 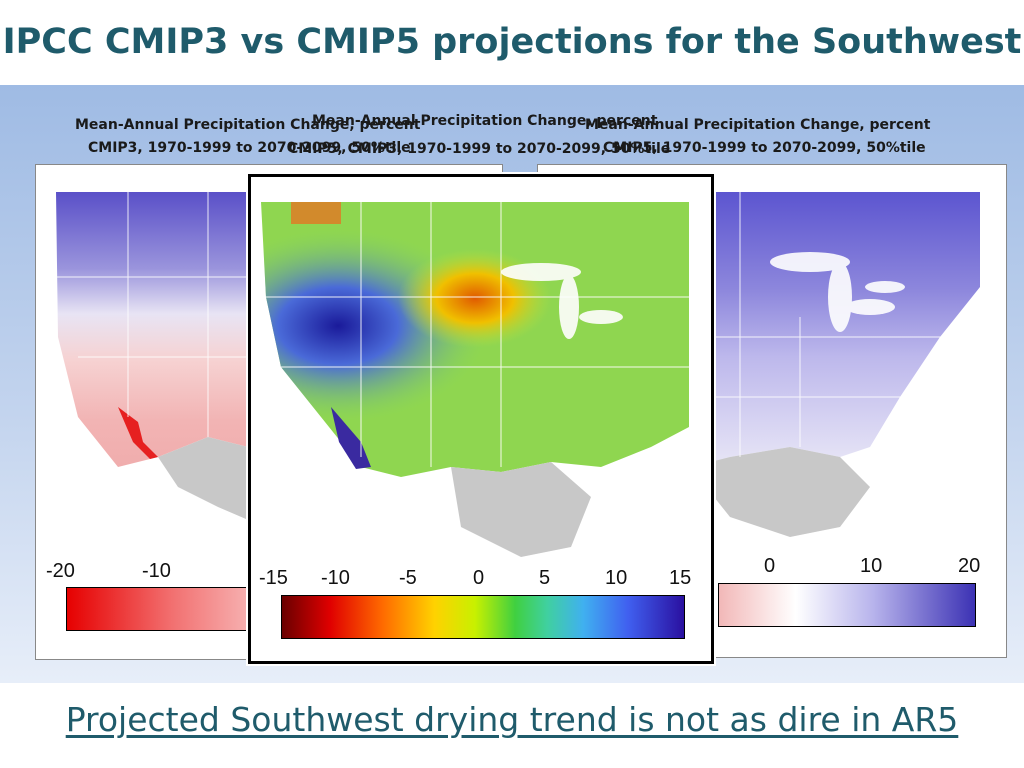 What do you see at coordinates (969, 566) in the screenshot?
I see `cmip5-colorbar-tick: 20` at bounding box center [969, 566].